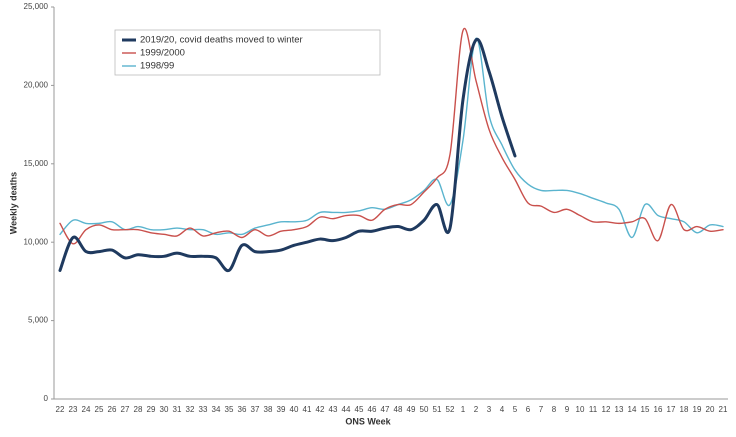 Image resolution: width=736 pixels, height=437 pixels. I want to click on x-tick-label: 43, so click(333, 409).